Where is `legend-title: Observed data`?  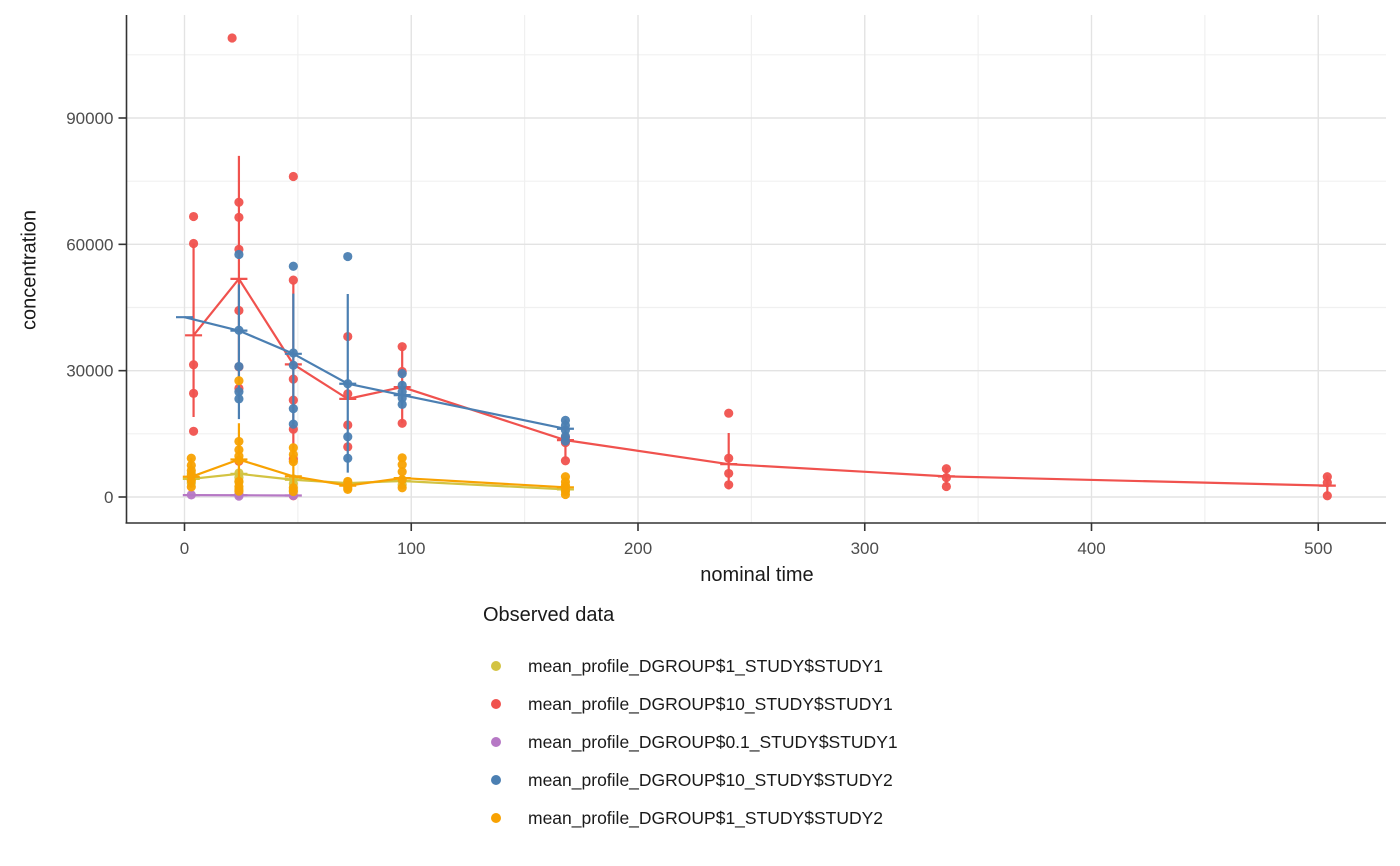
legend-title: Observed data is located at coordinates (549, 615).